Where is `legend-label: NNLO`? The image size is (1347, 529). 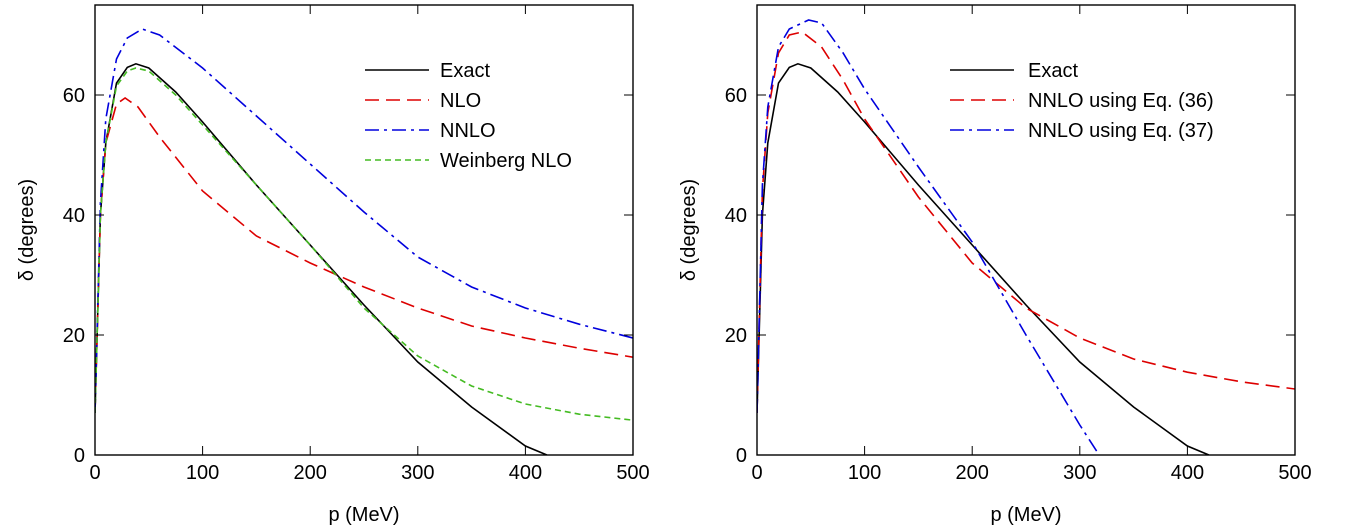 legend-label: NNLO is located at coordinates (468, 131).